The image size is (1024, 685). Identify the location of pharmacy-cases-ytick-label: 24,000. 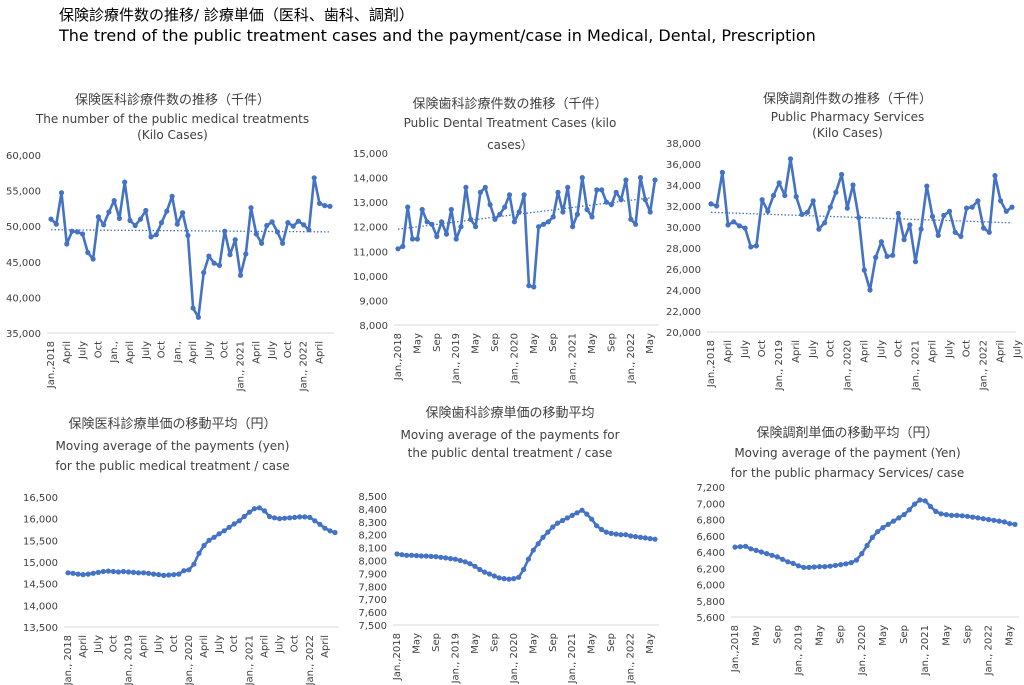
(683, 291).